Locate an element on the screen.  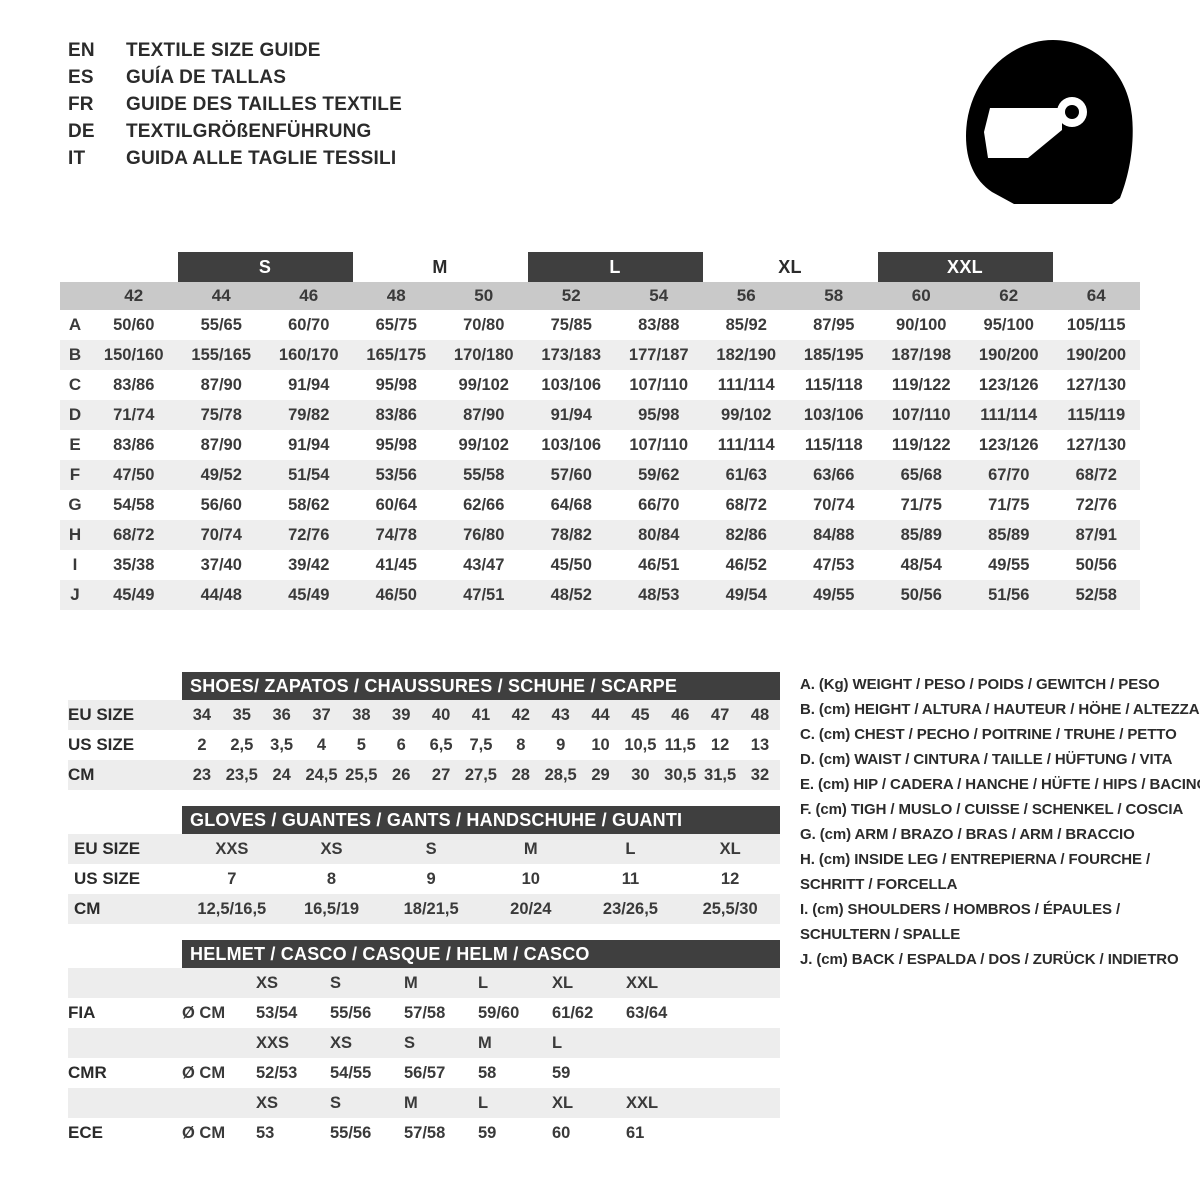
measurement-row-label: D is located at coordinates (75, 414).